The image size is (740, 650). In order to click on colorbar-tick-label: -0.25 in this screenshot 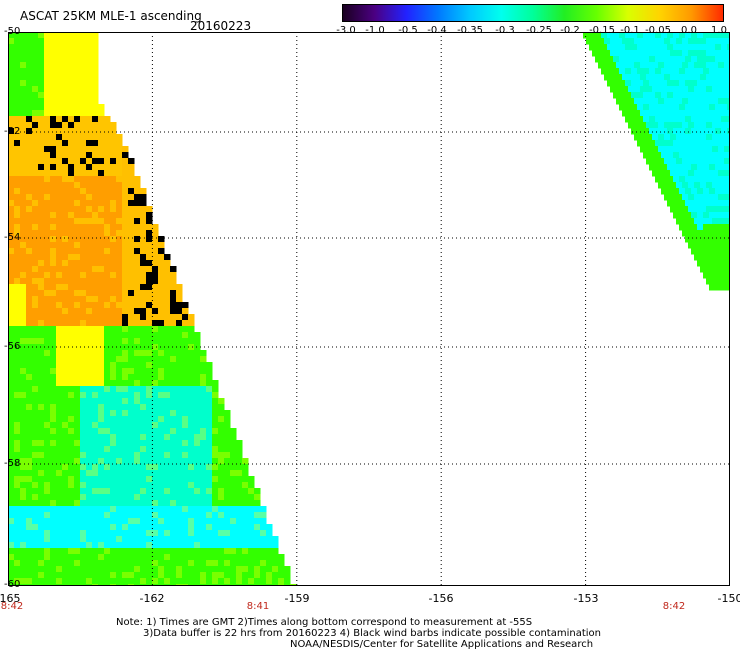, I will do `click(539, 30)`.